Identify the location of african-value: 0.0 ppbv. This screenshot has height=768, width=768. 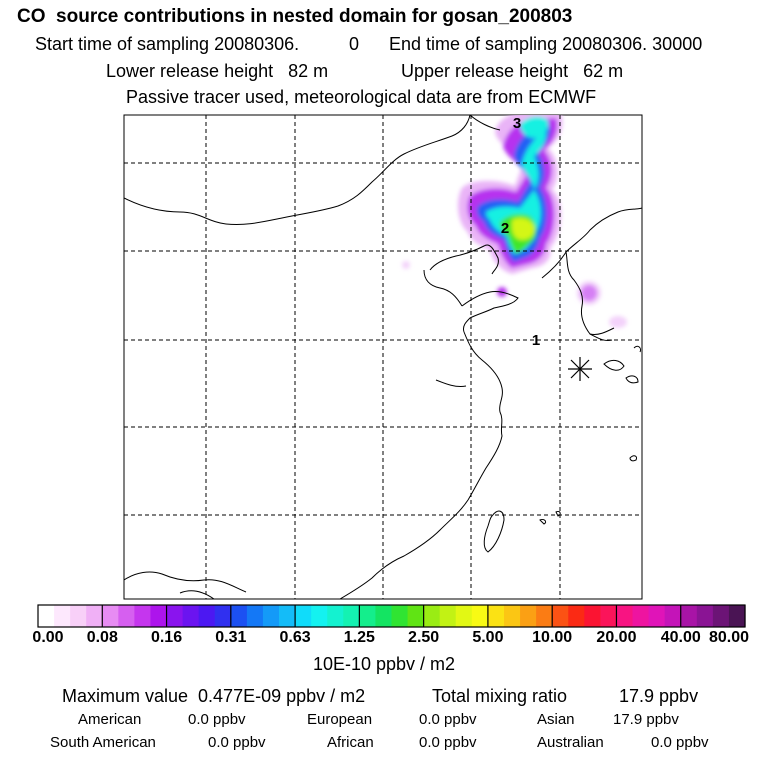
(448, 742).